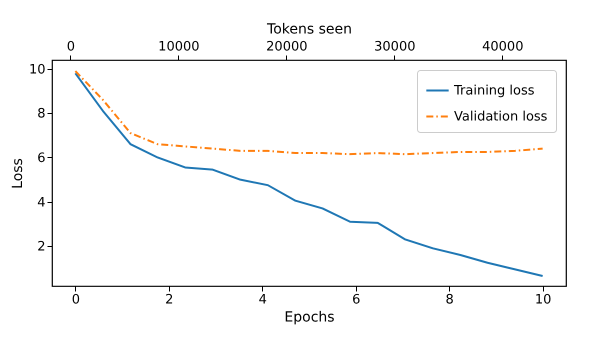 This screenshot has width=598, height=350. What do you see at coordinates (18, 173) in the screenshot?
I see `y-axis-title: Loss` at bounding box center [18, 173].